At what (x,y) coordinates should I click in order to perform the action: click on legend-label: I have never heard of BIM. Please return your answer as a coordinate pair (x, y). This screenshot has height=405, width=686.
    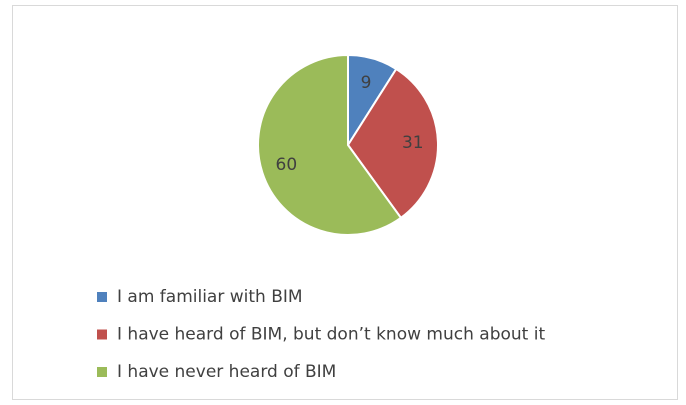
    Looking at the image, I should click on (226, 372).